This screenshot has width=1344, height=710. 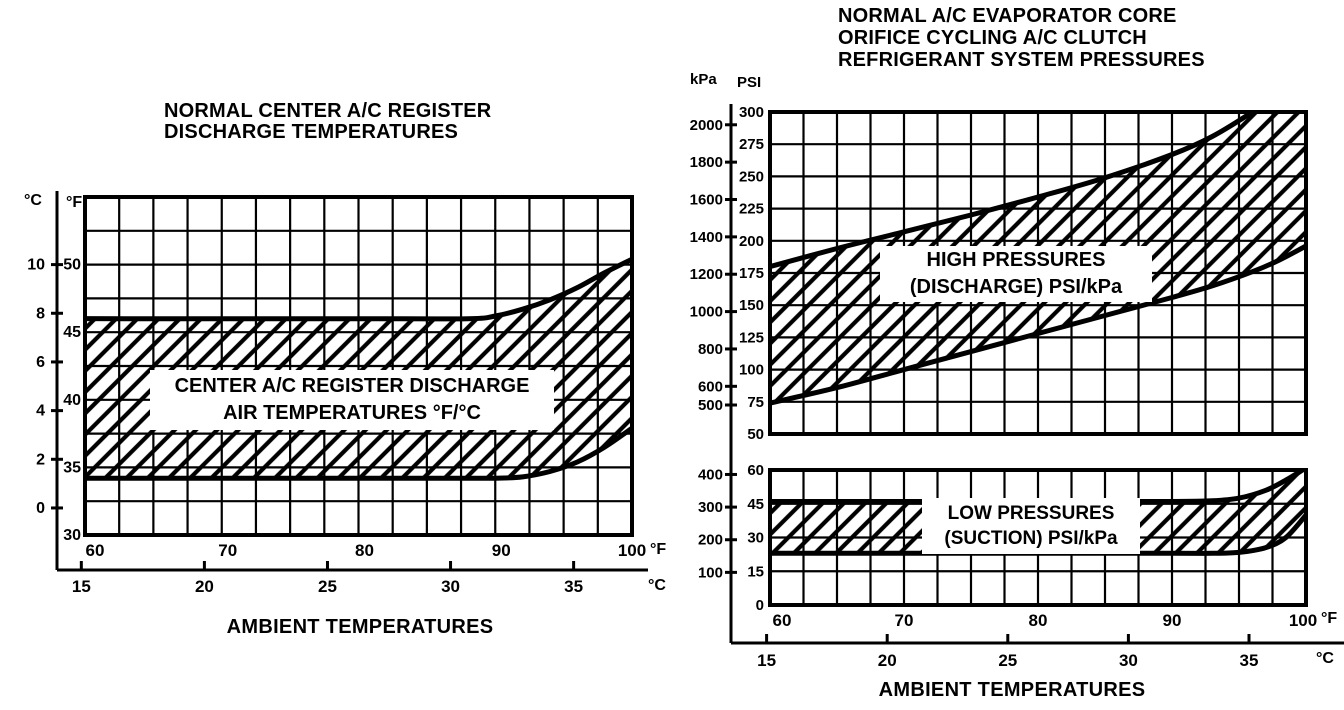 What do you see at coordinates (1012, 690) in the screenshot?
I see `right-x-axis-caption: AMBIENT TEMPERATURES` at bounding box center [1012, 690].